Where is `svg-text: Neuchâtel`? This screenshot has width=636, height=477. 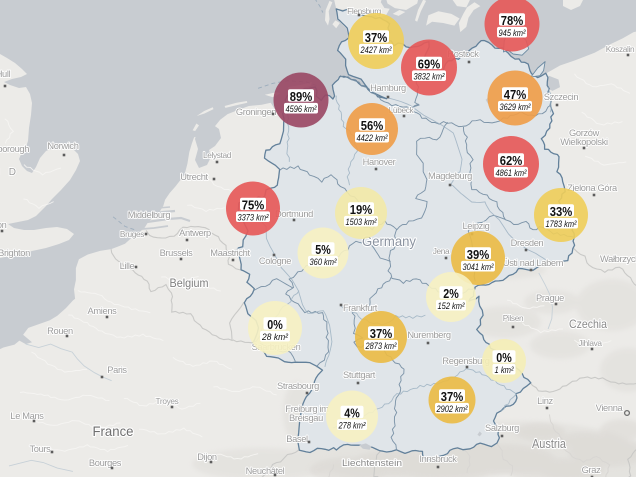
svg-text: Neuchâtel is located at coordinates (265, 471).